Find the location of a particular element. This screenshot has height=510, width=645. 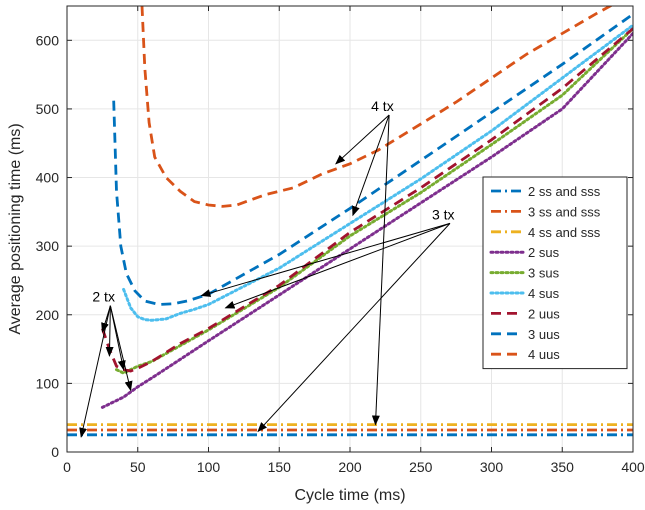

annotation-label: 4 tx is located at coordinates (382, 106).